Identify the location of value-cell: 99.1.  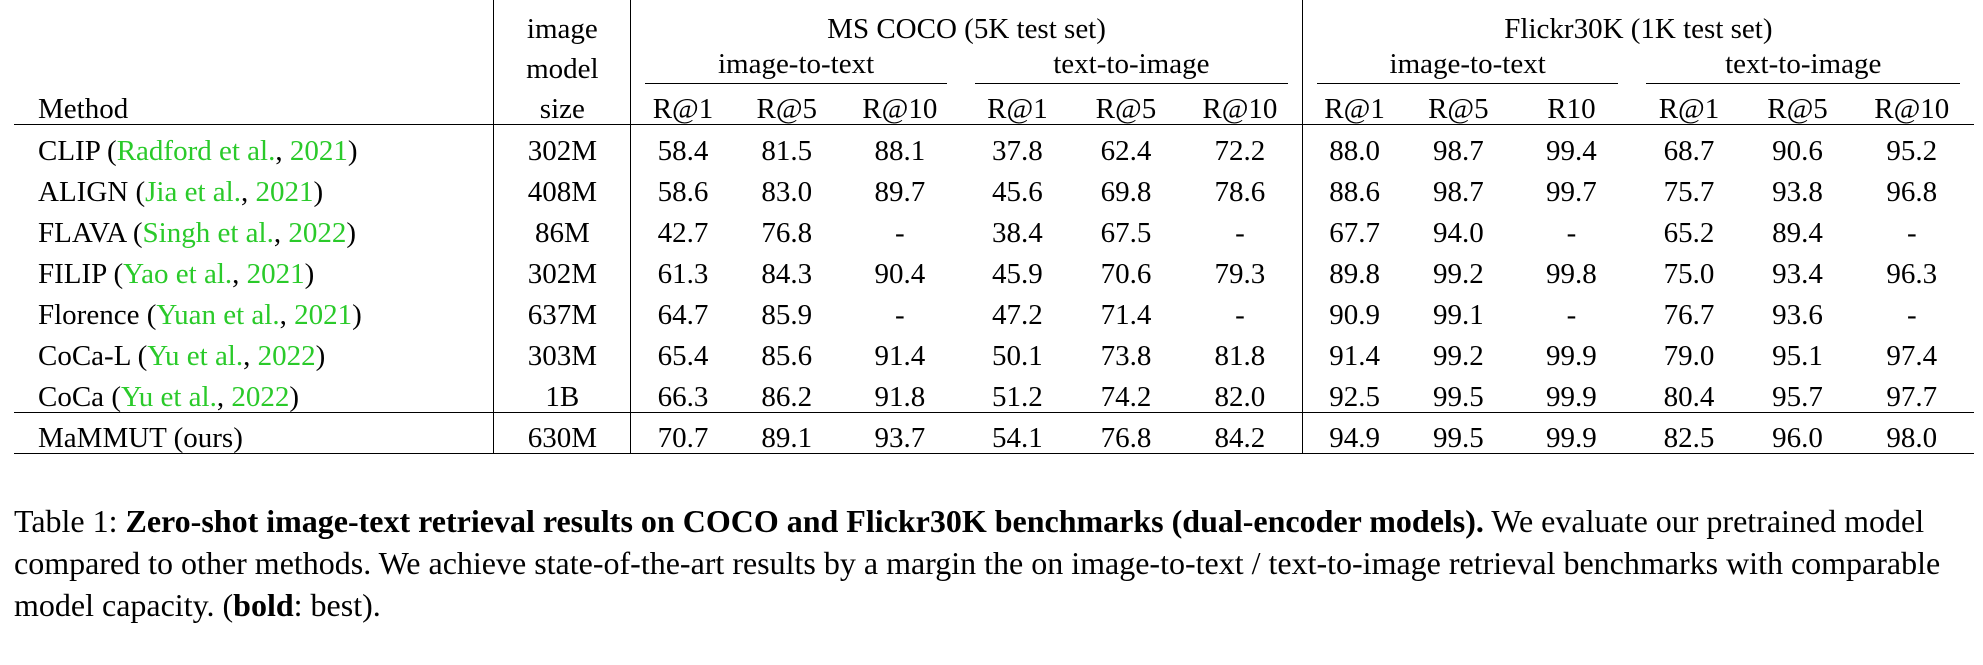
(1458, 315).